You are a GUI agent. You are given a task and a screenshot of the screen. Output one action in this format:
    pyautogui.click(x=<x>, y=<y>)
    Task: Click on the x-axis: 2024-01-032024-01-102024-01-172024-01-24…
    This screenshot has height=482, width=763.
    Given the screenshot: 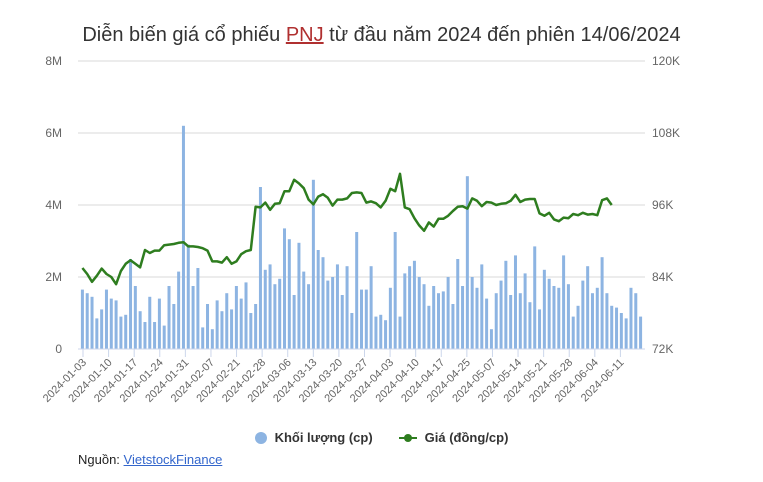 What is the action you would take?
    pyautogui.click(x=343, y=376)
    